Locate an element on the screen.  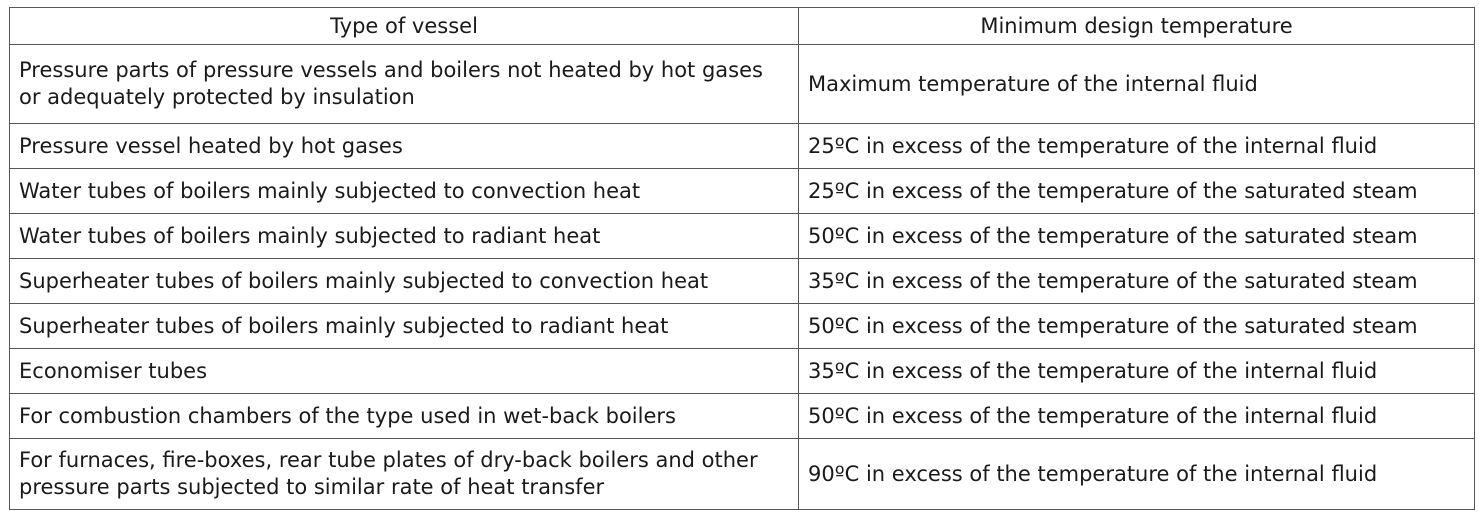
vessel-type-cell: Pressure vessel heated by hot gases is located at coordinates (404, 146).